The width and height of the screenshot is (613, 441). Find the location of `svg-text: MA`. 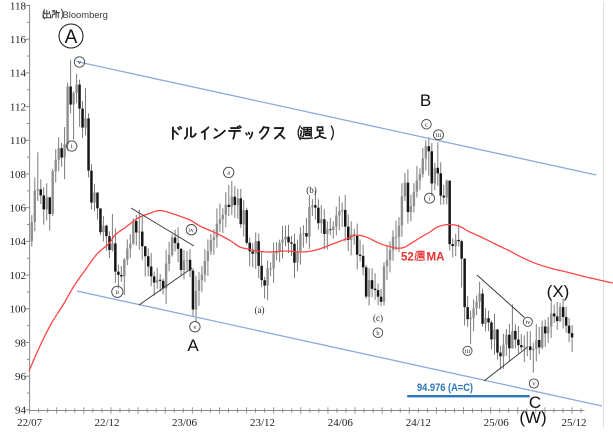

svg-text: MA is located at coordinates (436, 258).